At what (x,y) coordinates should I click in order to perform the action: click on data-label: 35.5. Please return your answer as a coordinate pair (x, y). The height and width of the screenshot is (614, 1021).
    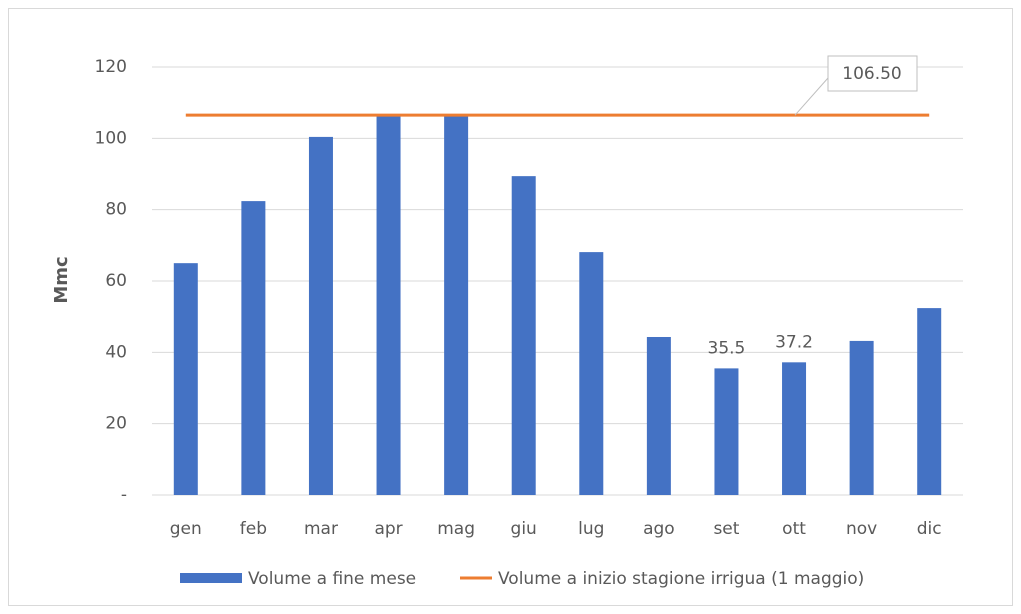
    Looking at the image, I should click on (727, 348).